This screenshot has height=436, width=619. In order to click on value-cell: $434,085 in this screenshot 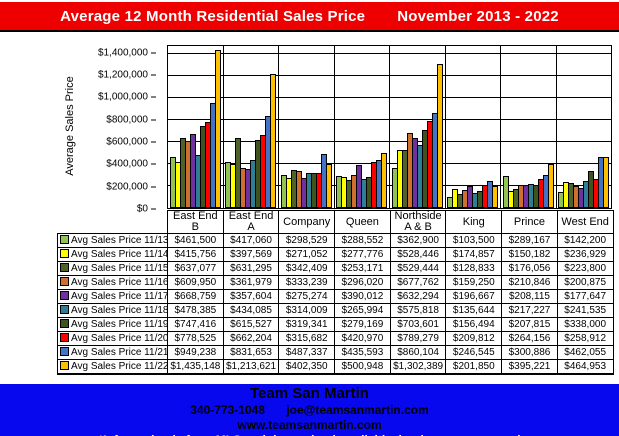, I will do `click(251, 310)`.